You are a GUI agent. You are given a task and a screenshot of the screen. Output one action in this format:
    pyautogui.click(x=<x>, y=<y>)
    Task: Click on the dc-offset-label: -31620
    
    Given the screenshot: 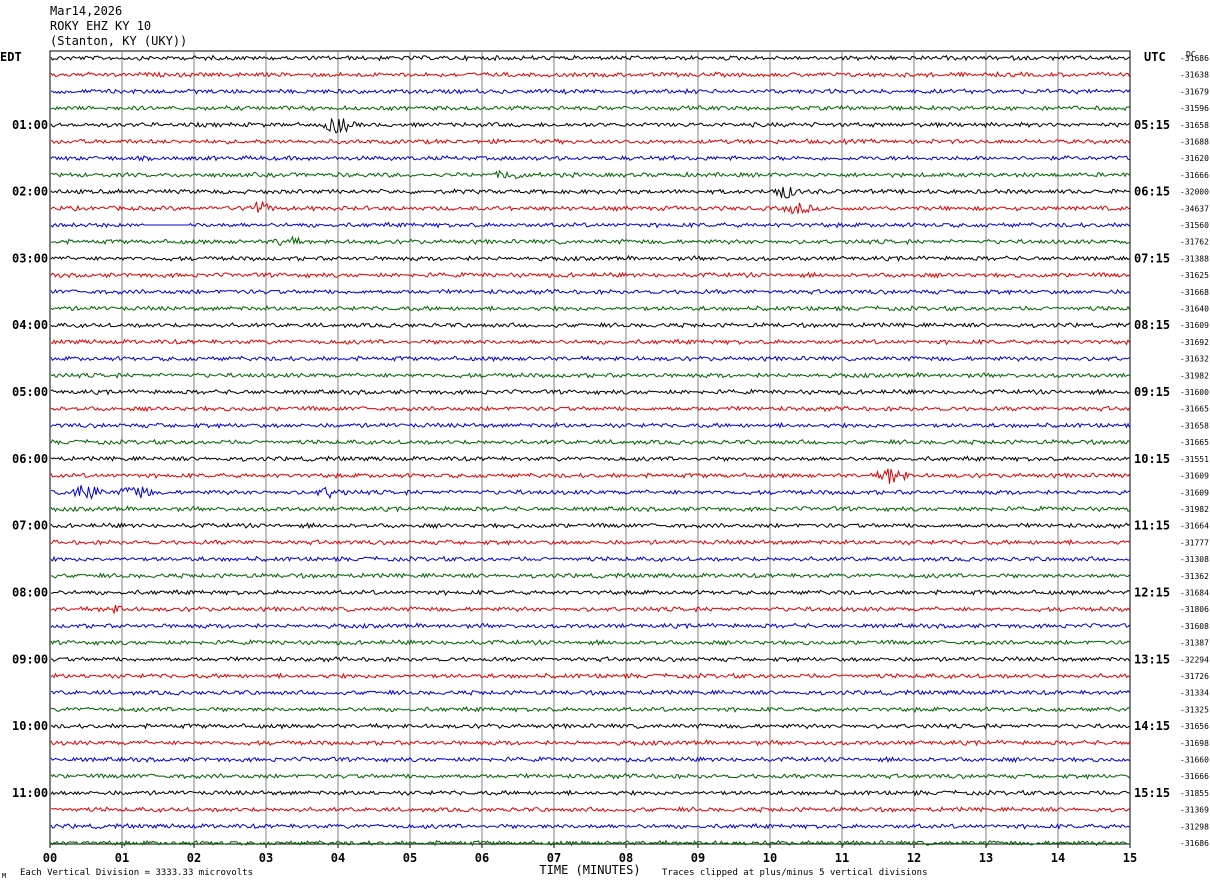 What is the action you would take?
    pyautogui.click(x=1194, y=158)
    